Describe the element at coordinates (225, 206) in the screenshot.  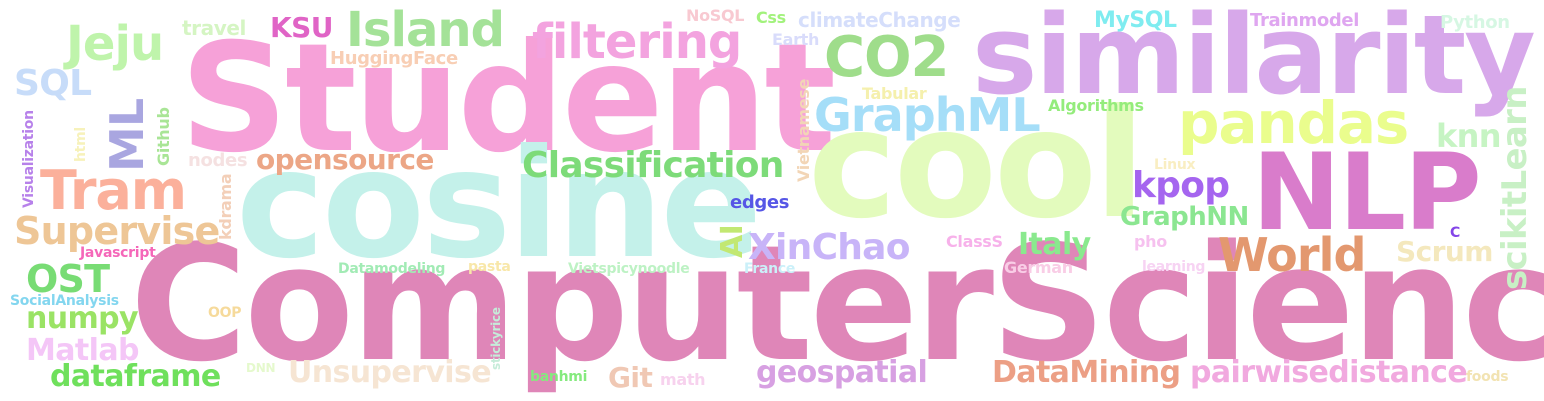
I see `word: kdrama` at that location.